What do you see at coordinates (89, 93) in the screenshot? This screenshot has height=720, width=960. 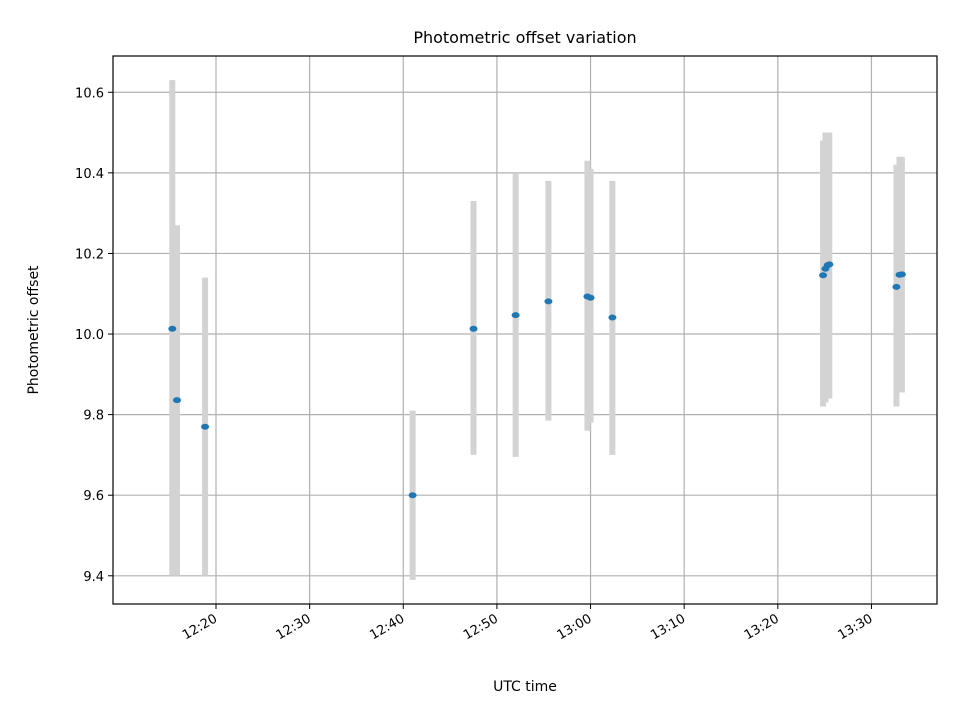 I see `y-tick-label: 10.6` at bounding box center [89, 93].